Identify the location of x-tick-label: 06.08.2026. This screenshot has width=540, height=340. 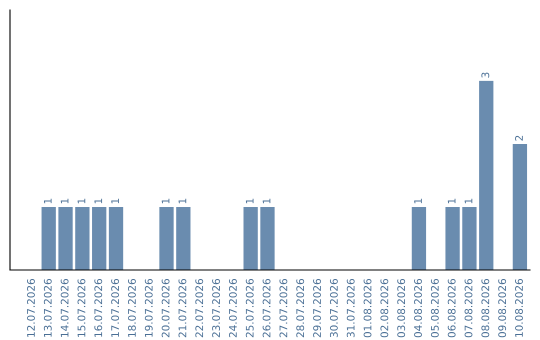
(452, 308).